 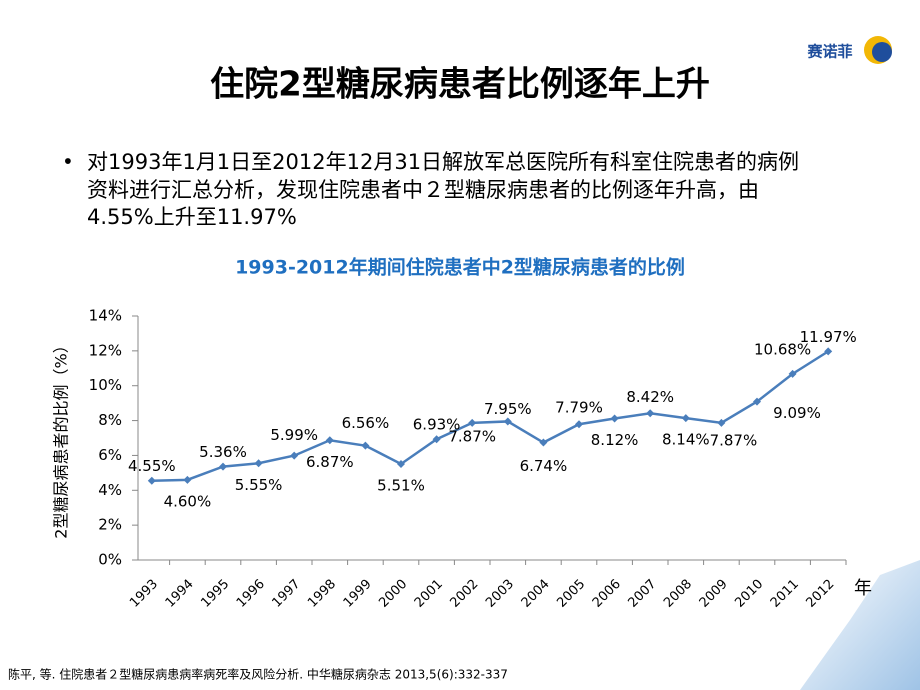 What do you see at coordinates (401, 485) in the screenshot?
I see `data-label: 5.51%` at bounding box center [401, 485].